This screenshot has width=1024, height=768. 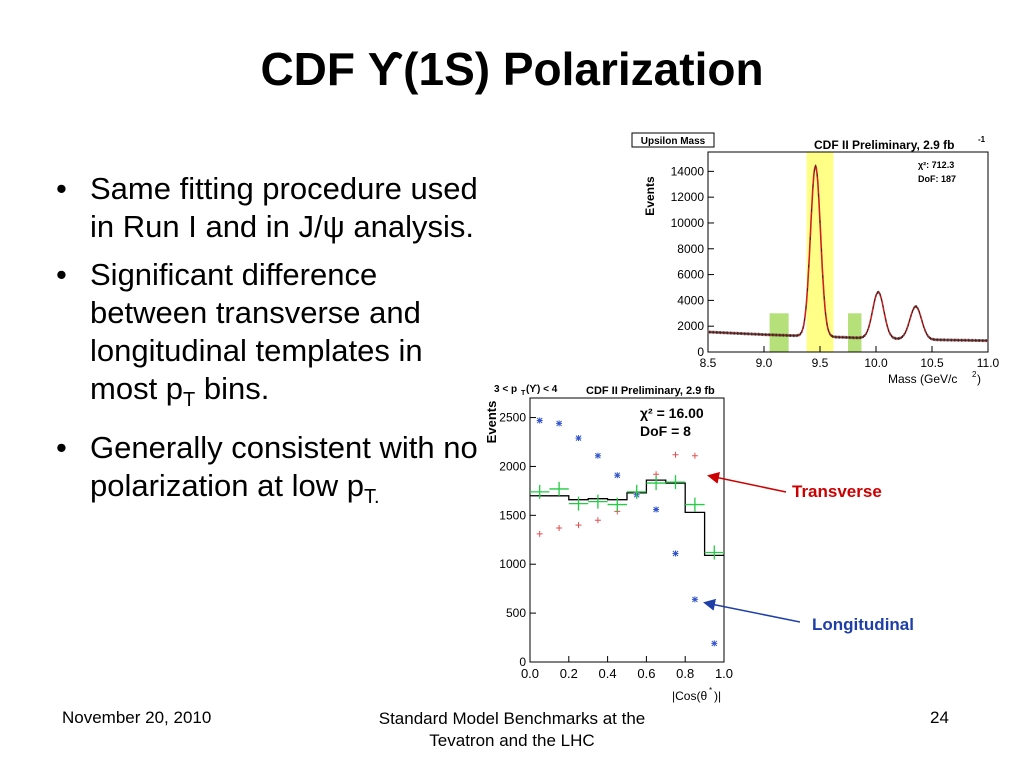 I want to click on fit-histogram, so click(x=626, y=518).